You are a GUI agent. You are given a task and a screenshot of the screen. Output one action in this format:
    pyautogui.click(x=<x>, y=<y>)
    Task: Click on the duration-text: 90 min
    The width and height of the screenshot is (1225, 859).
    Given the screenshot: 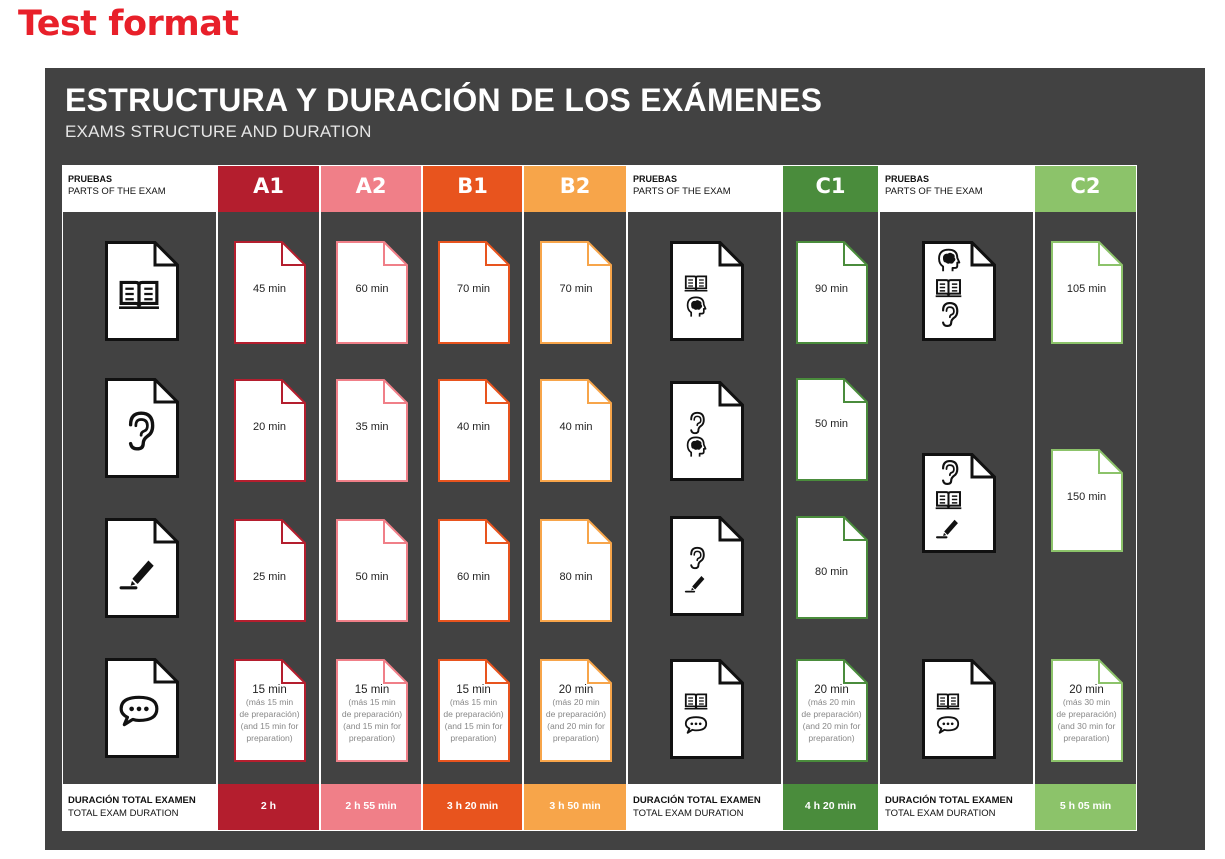 What is the action you would take?
    pyautogui.click(x=832, y=289)
    